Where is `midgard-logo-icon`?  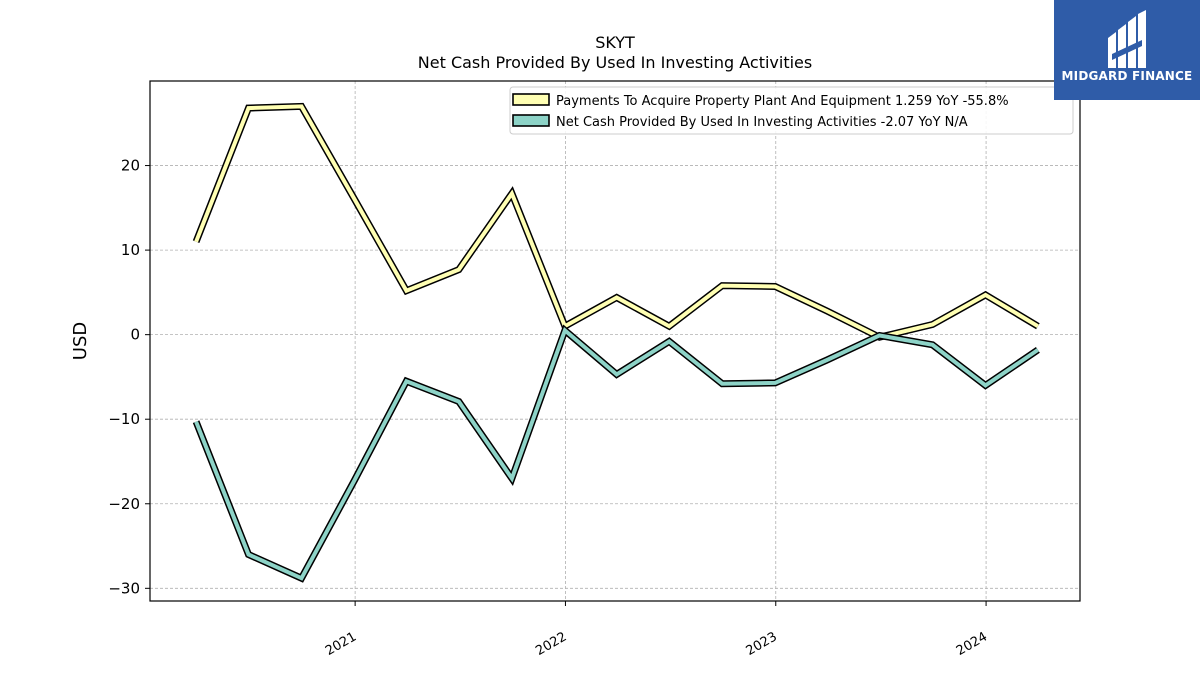
midgard-logo-icon is located at coordinates (1127, 39).